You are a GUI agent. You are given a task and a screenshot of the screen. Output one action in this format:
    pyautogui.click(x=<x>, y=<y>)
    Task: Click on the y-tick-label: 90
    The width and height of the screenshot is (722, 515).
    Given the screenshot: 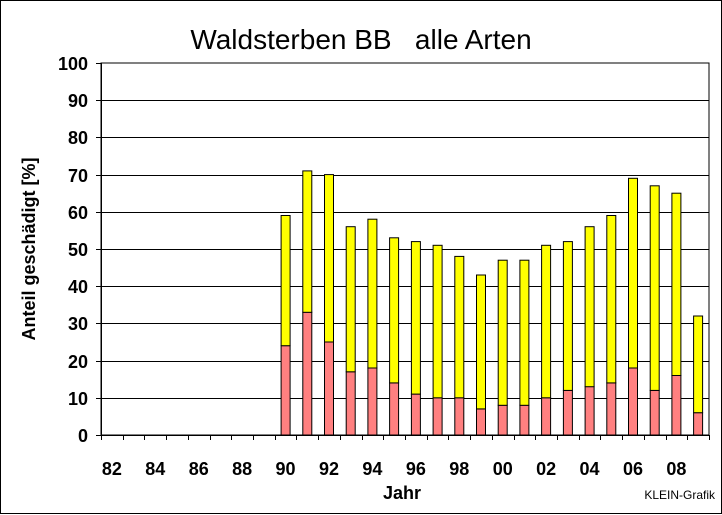 What is the action you would take?
    pyautogui.click(x=78, y=101)
    